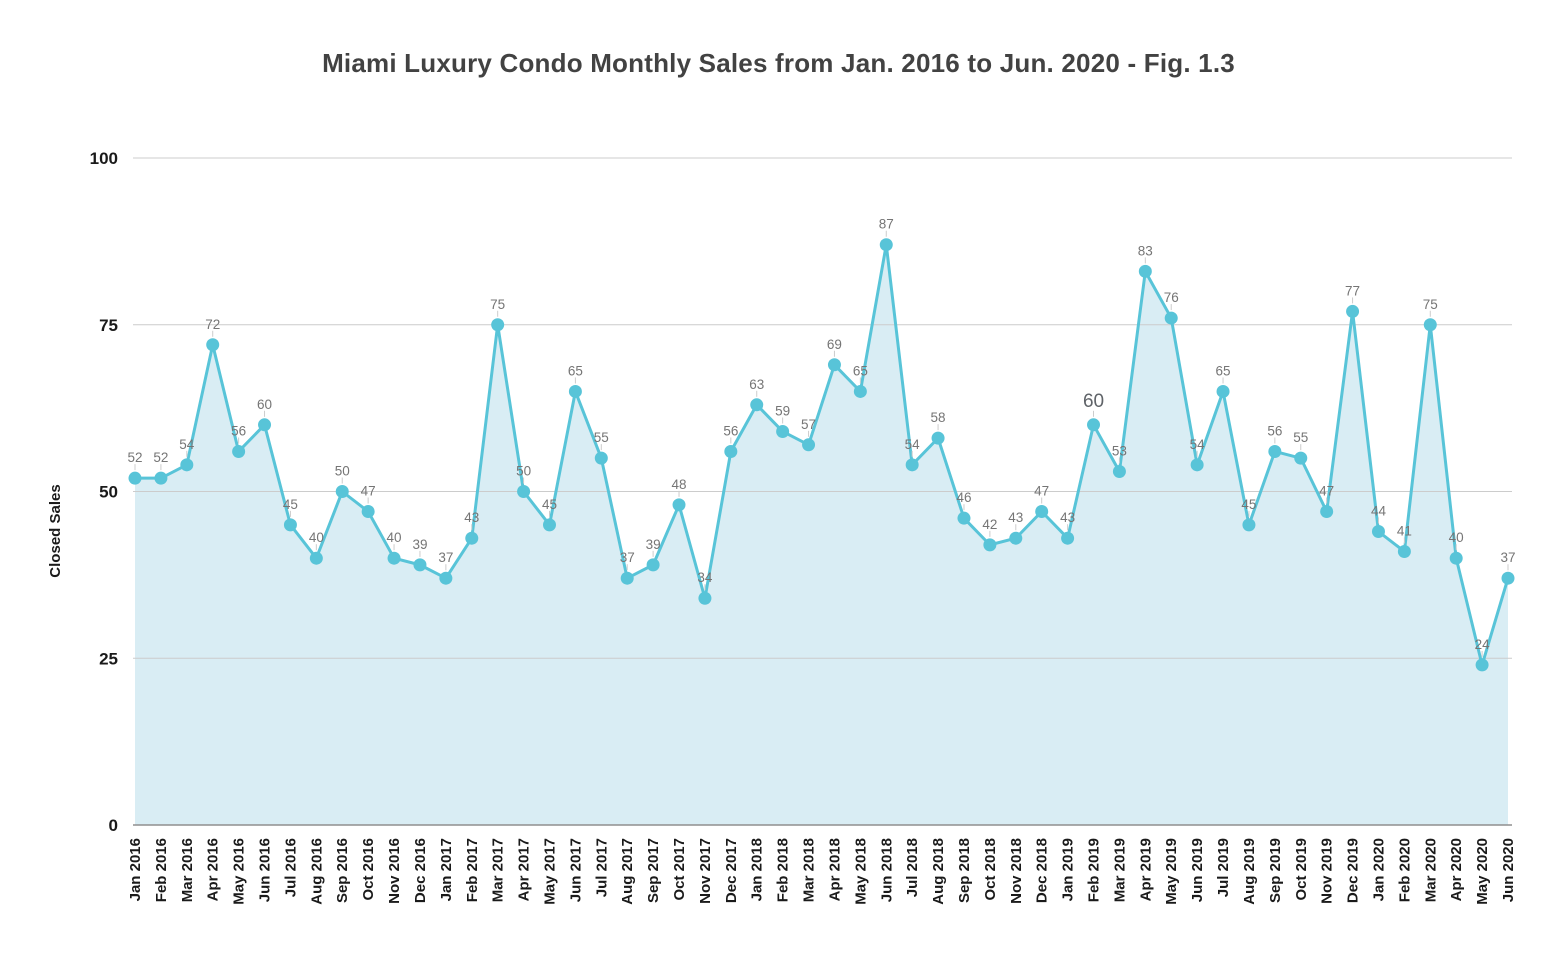 This screenshot has width=1557, height=962. What do you see at coordinates (653, 544) in the screenshot?
I see `data-point-label: 39` at bounding box center [653, 544].